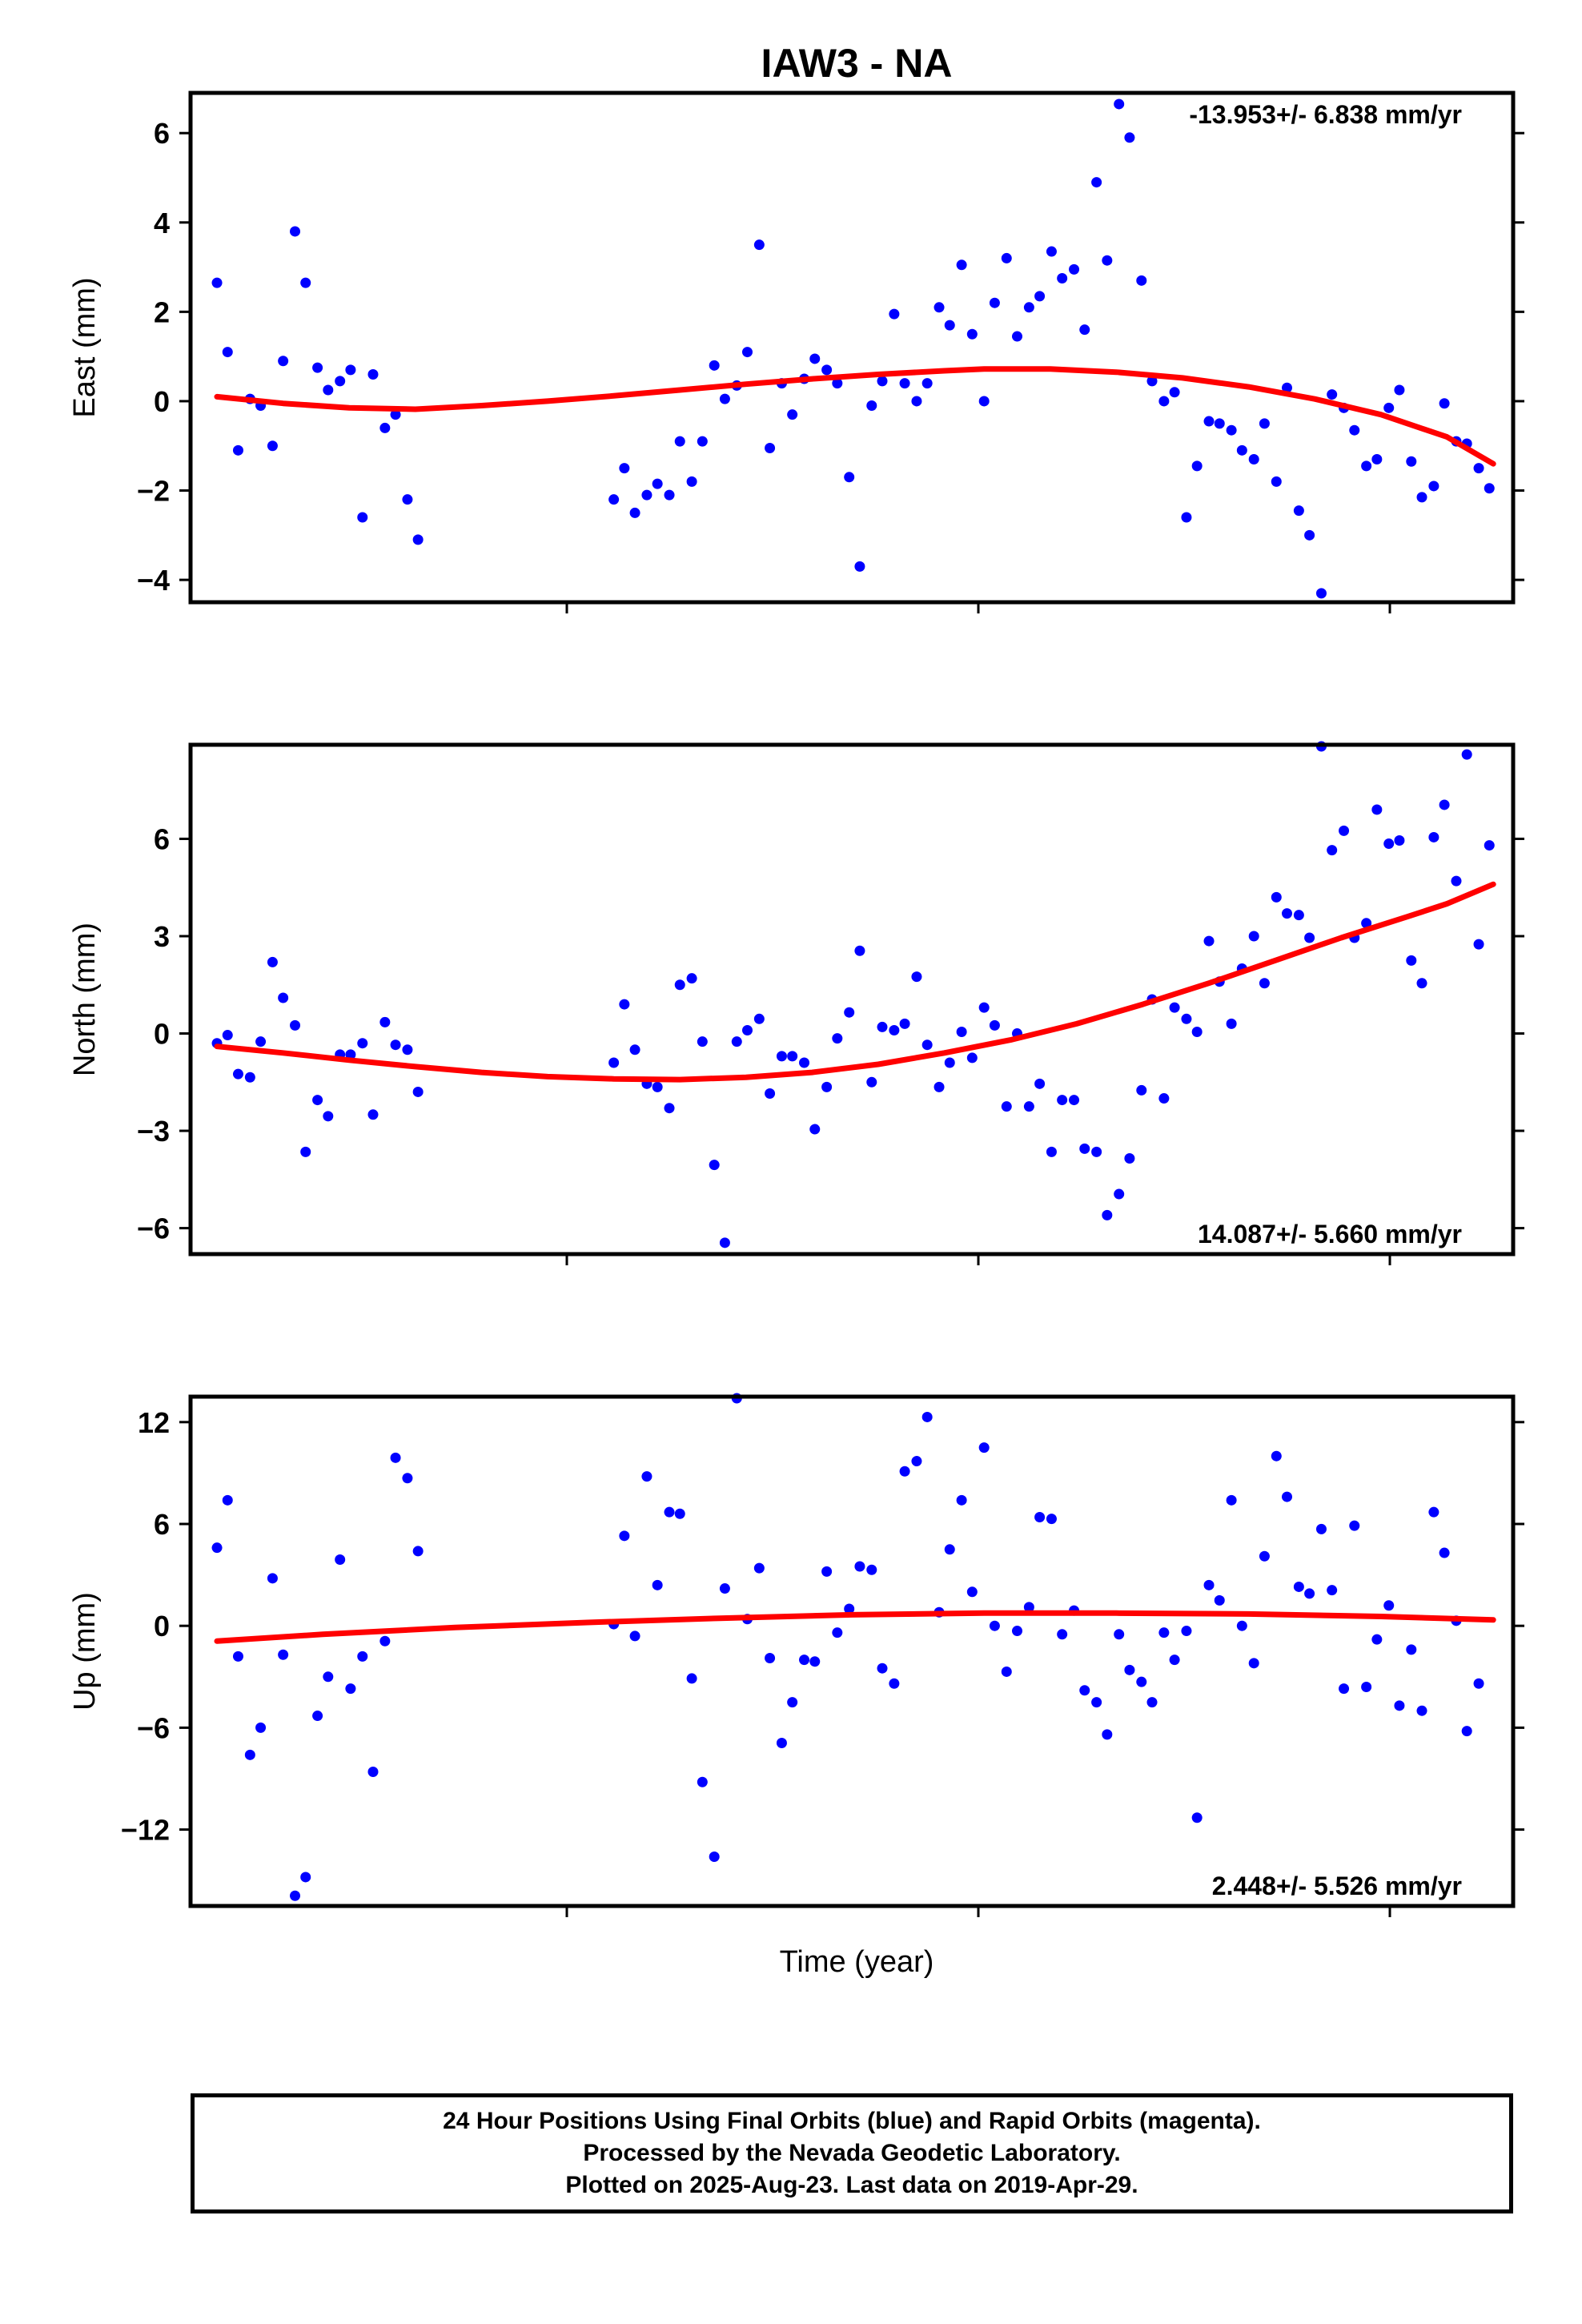 The image size is (1582, 2324). Describe the element at coordinates (154, 580) in the screenshot. I see `east-ytick-label: −4` at that location.